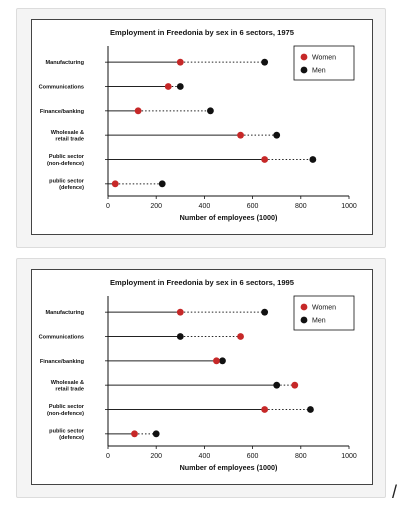 This screenshot has height=512, width=411. I want to click on trailing-slash-mark: /, so click(395, 492).